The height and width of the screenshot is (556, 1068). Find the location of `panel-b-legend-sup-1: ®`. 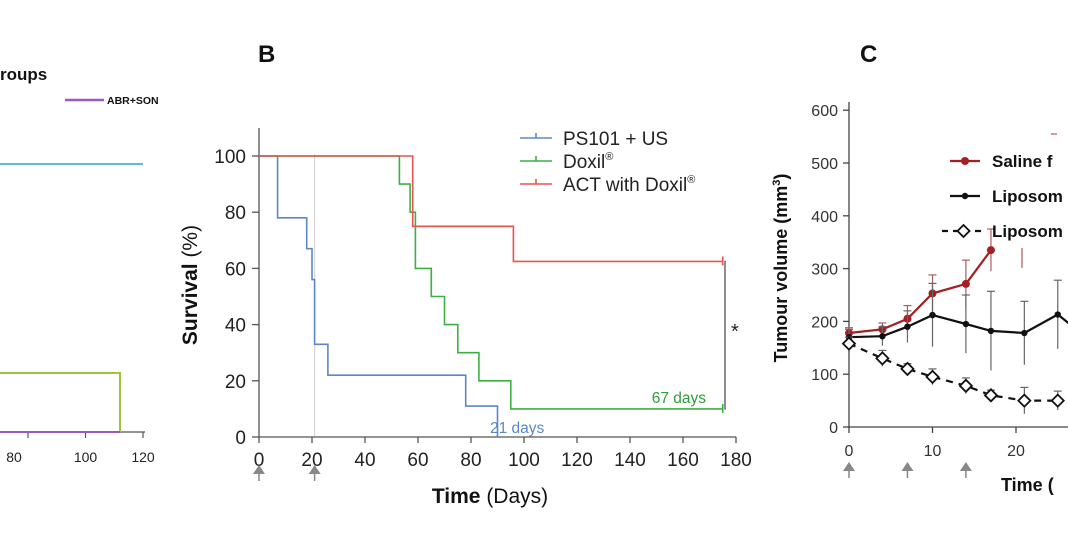

panel-b-legend-sup-1: ® is located at coordinates (609, 157).